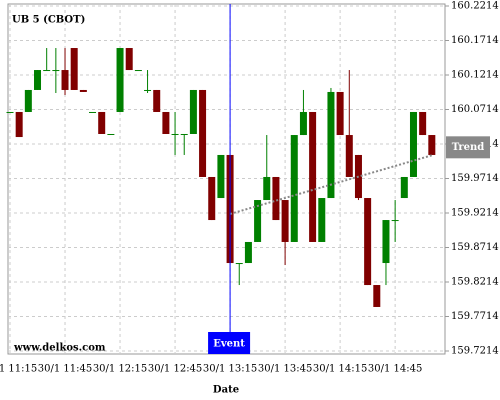  I want to click on event-label: Event, so click(229, 344).